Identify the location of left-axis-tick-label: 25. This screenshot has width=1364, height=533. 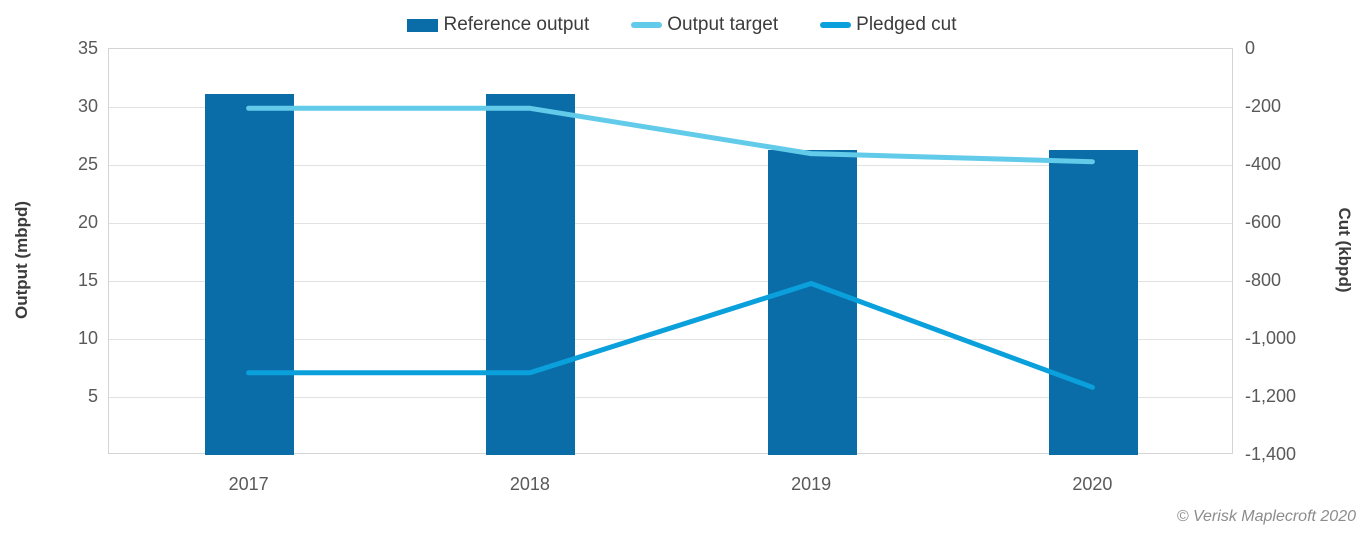
(87, 164).